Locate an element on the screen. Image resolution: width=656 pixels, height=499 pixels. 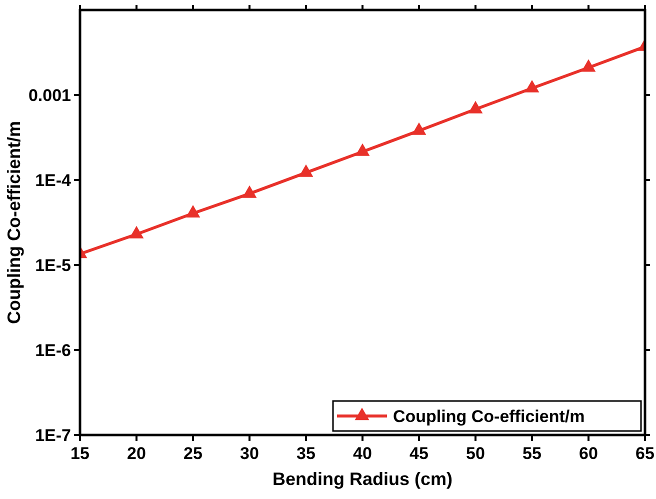
x-tick-label: 25 is located at coordinates (193, 453).